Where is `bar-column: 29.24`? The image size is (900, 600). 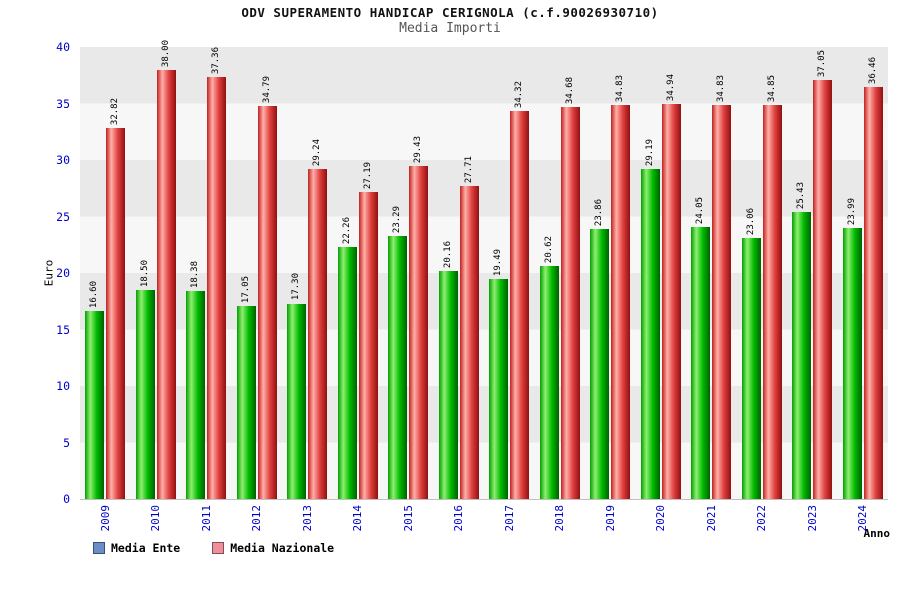
bar-column: 29.24 is located at coordinates (318, 273).